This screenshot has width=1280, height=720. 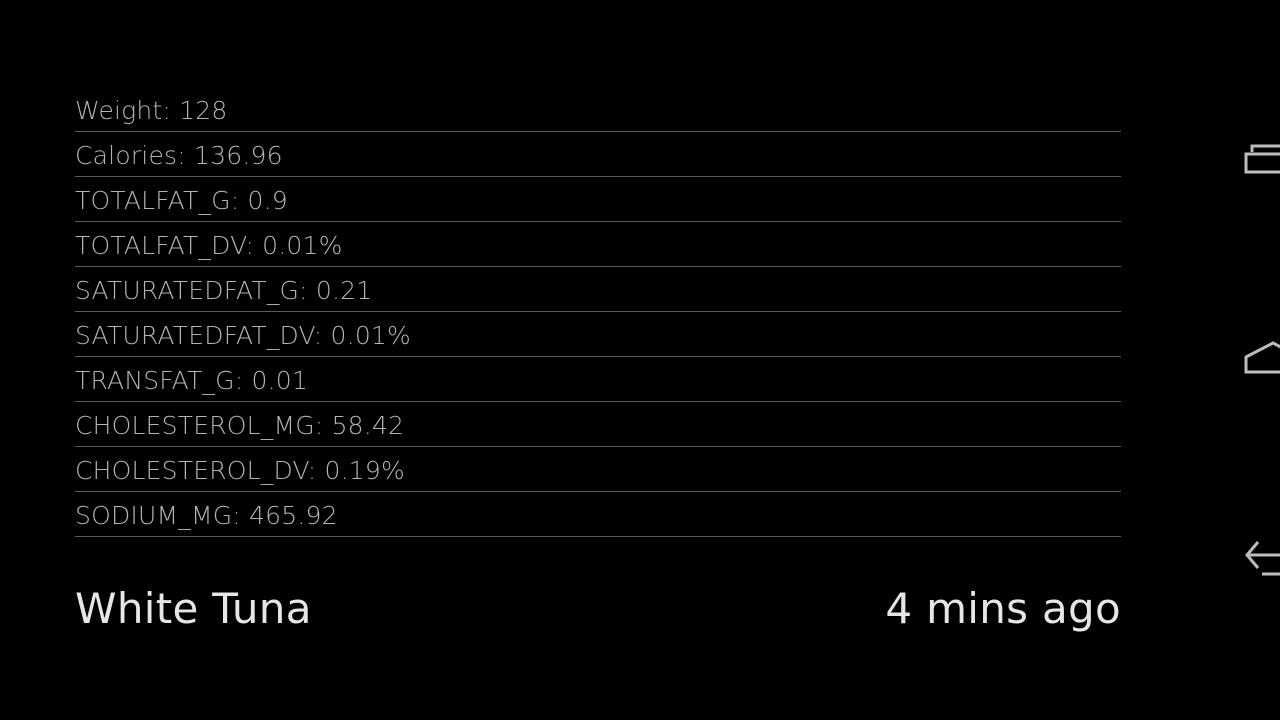 I want to click on timestamp: 4 mins ago, so click(x=1003, y=608).